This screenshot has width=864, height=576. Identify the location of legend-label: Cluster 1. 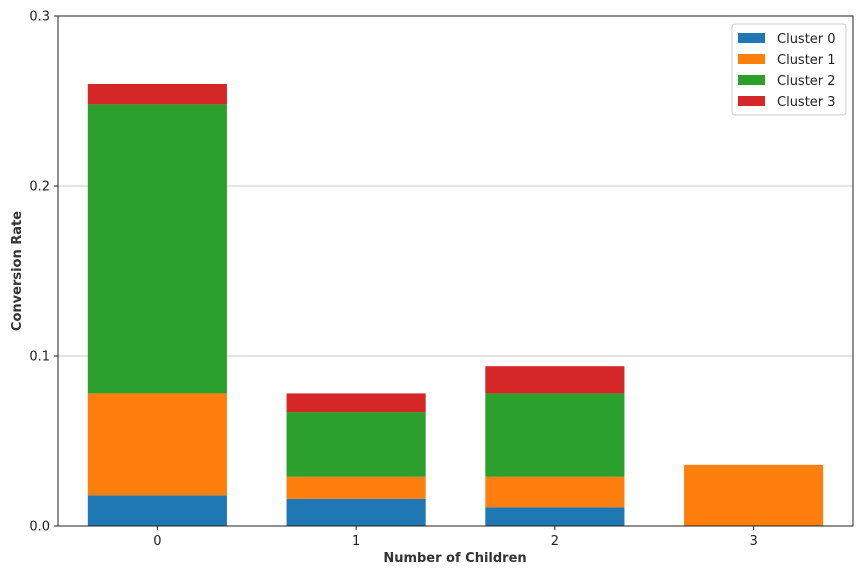
(806, 60).